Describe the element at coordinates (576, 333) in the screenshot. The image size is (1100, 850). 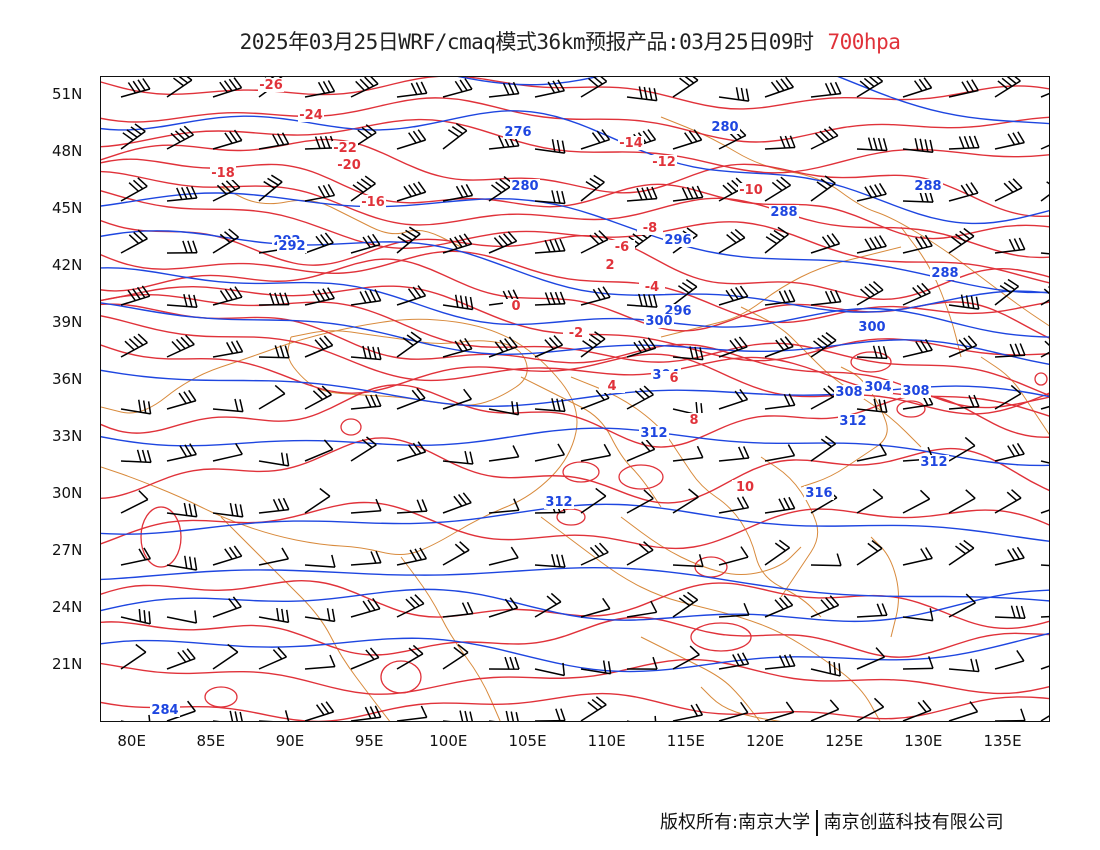
I see `temperature-label: -2` at that location.